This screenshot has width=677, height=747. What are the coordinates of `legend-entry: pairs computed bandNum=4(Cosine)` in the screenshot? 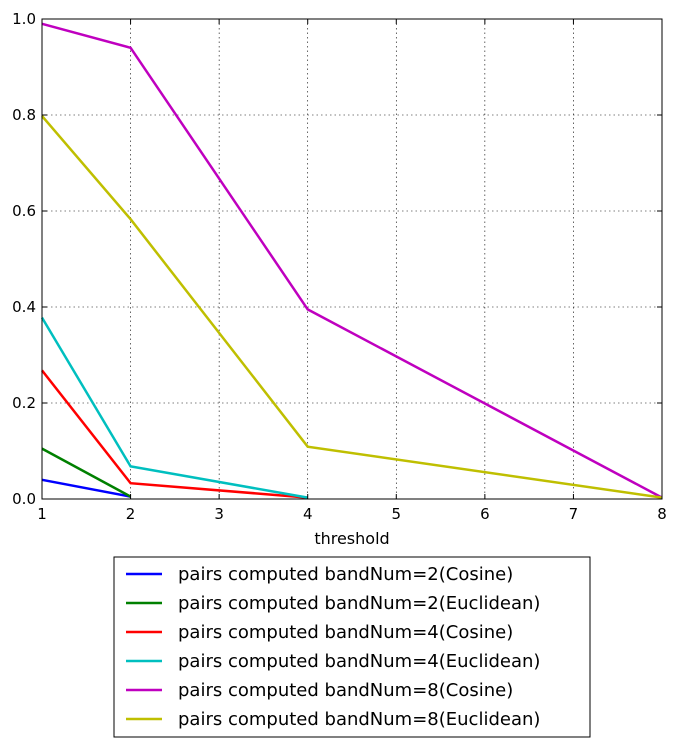 It's located at (345, 632).